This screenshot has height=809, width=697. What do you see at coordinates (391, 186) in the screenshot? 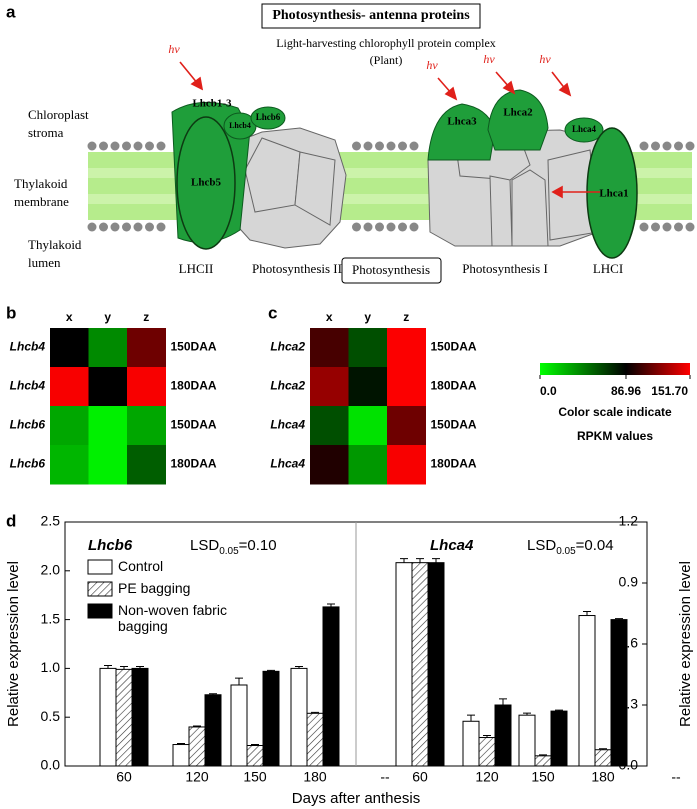
I see `lipids` at bounding box center [391, 186].